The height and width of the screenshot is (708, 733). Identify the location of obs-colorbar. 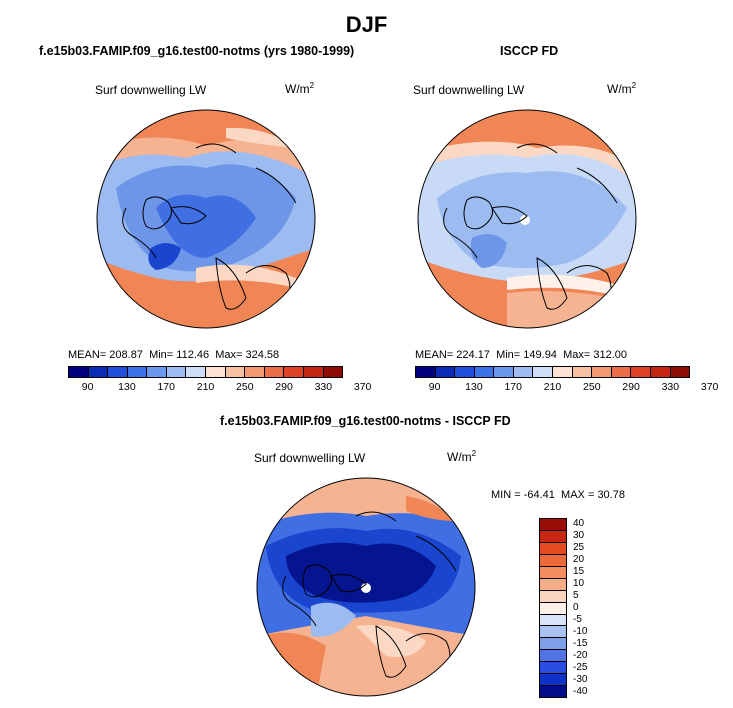
(552, 372).